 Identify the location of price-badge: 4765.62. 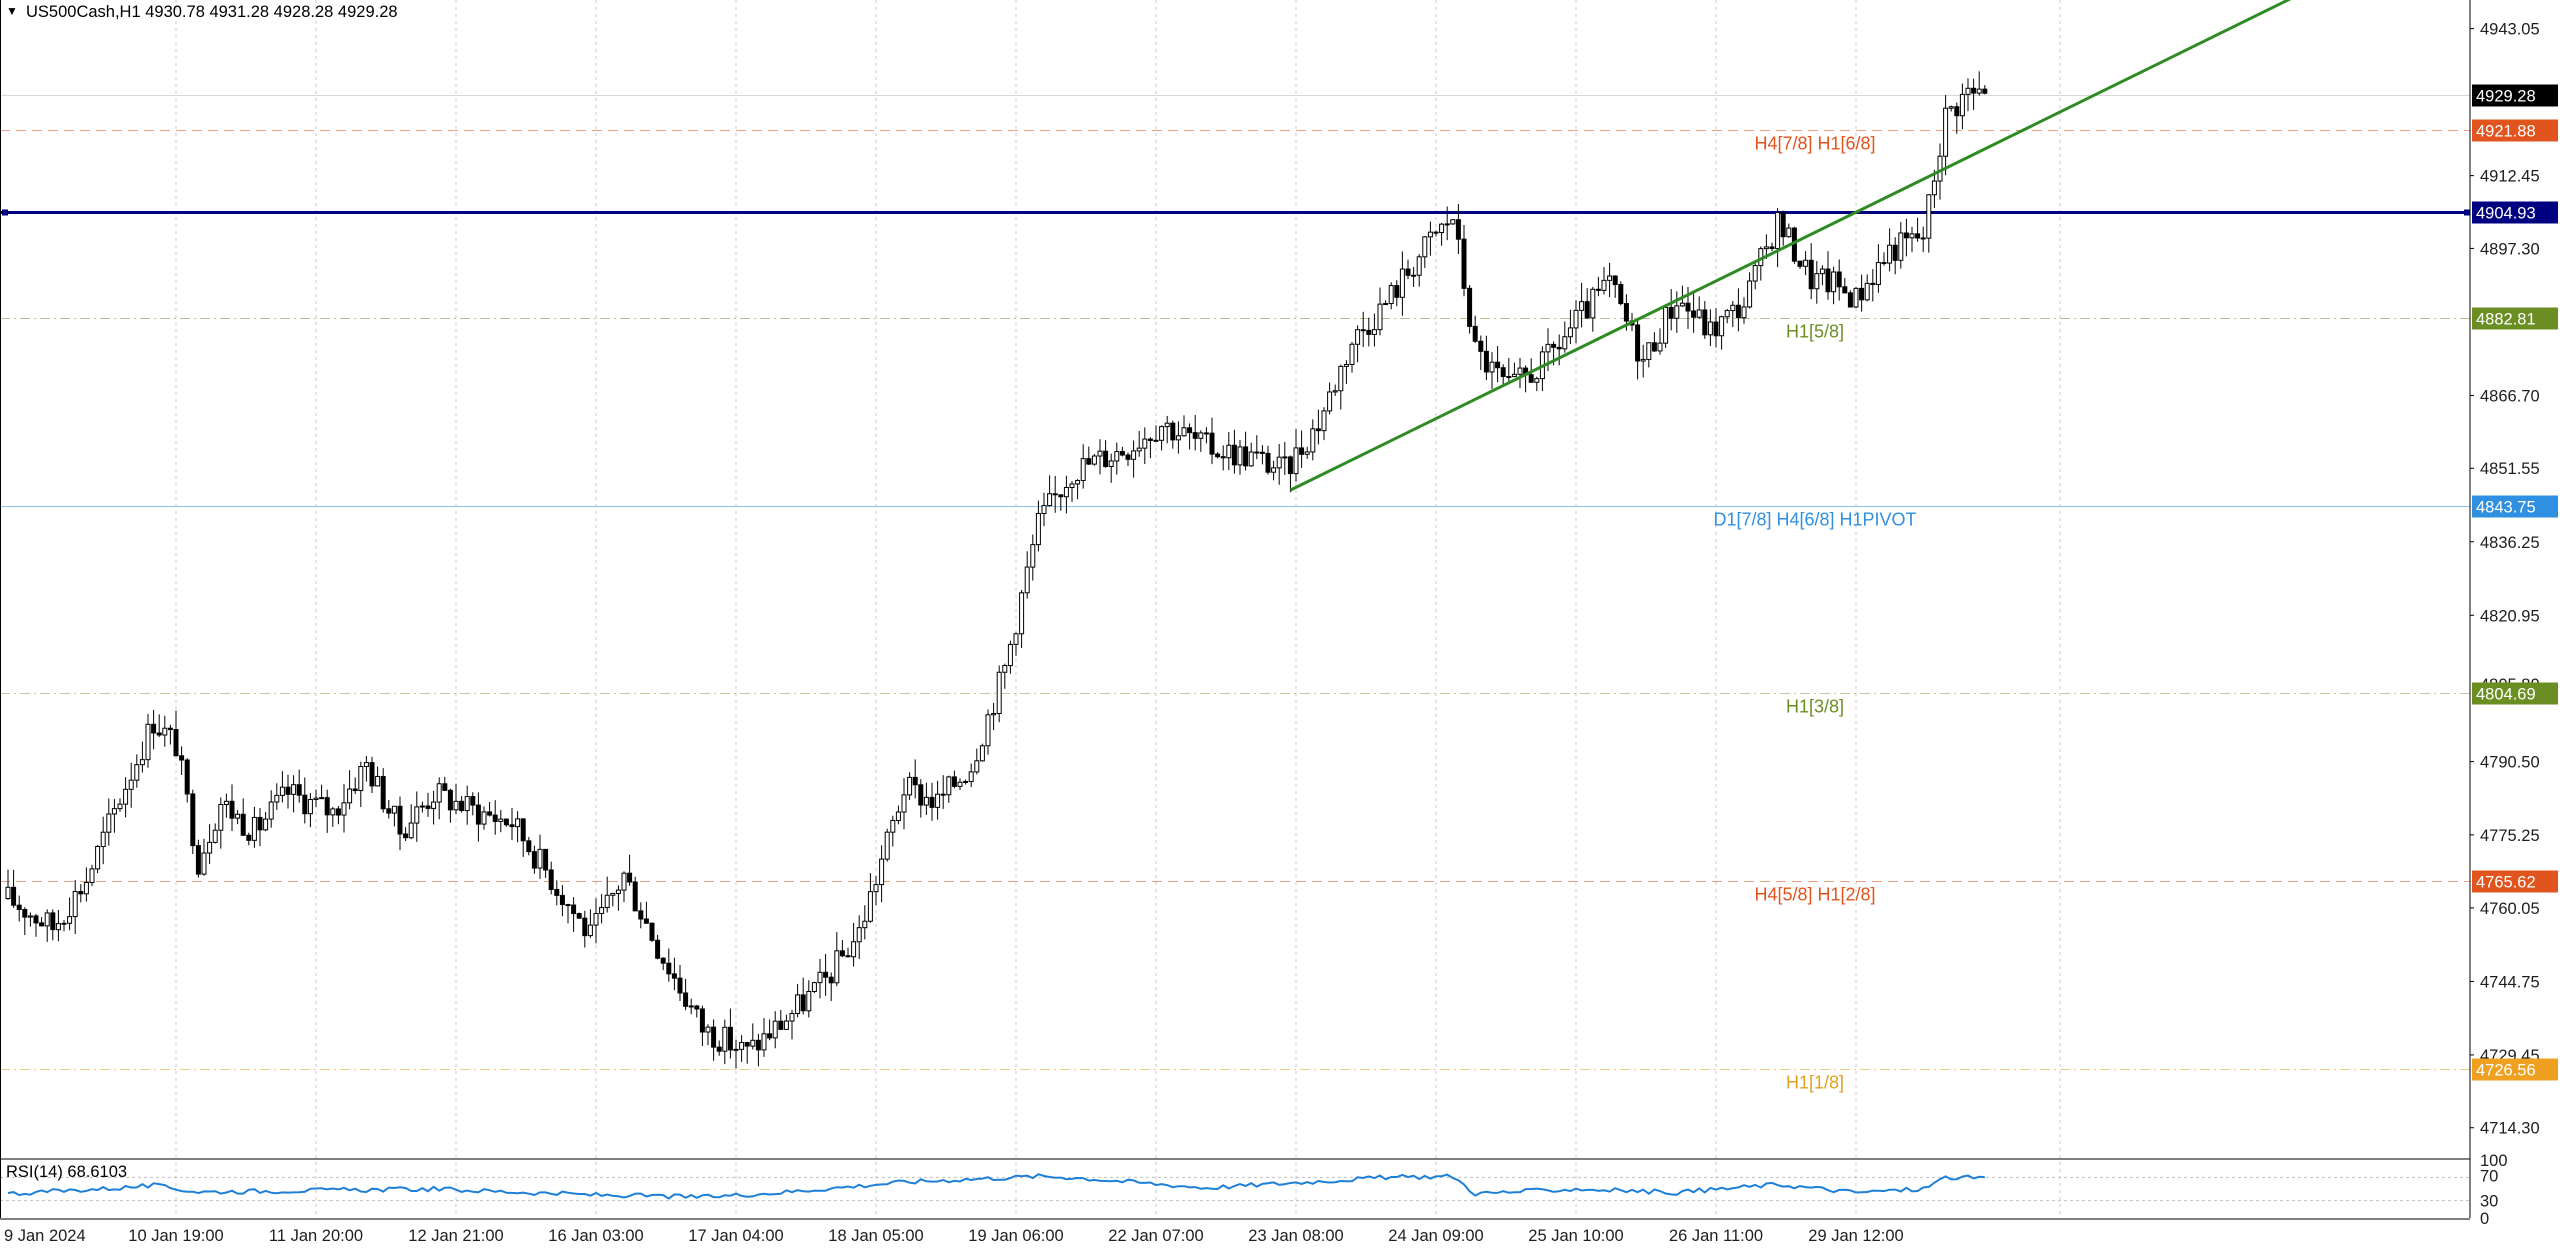
(2506, 883).